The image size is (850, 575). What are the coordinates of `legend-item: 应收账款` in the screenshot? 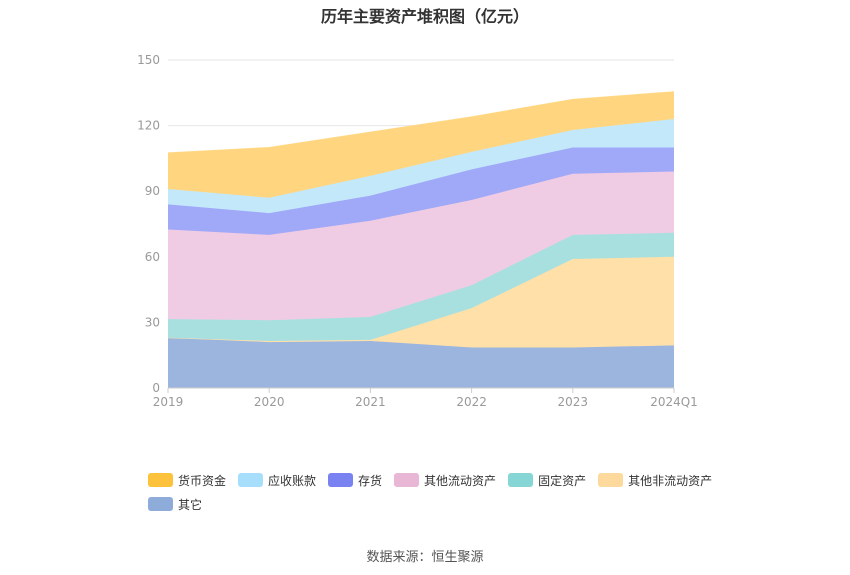 It's located at (277, 480).